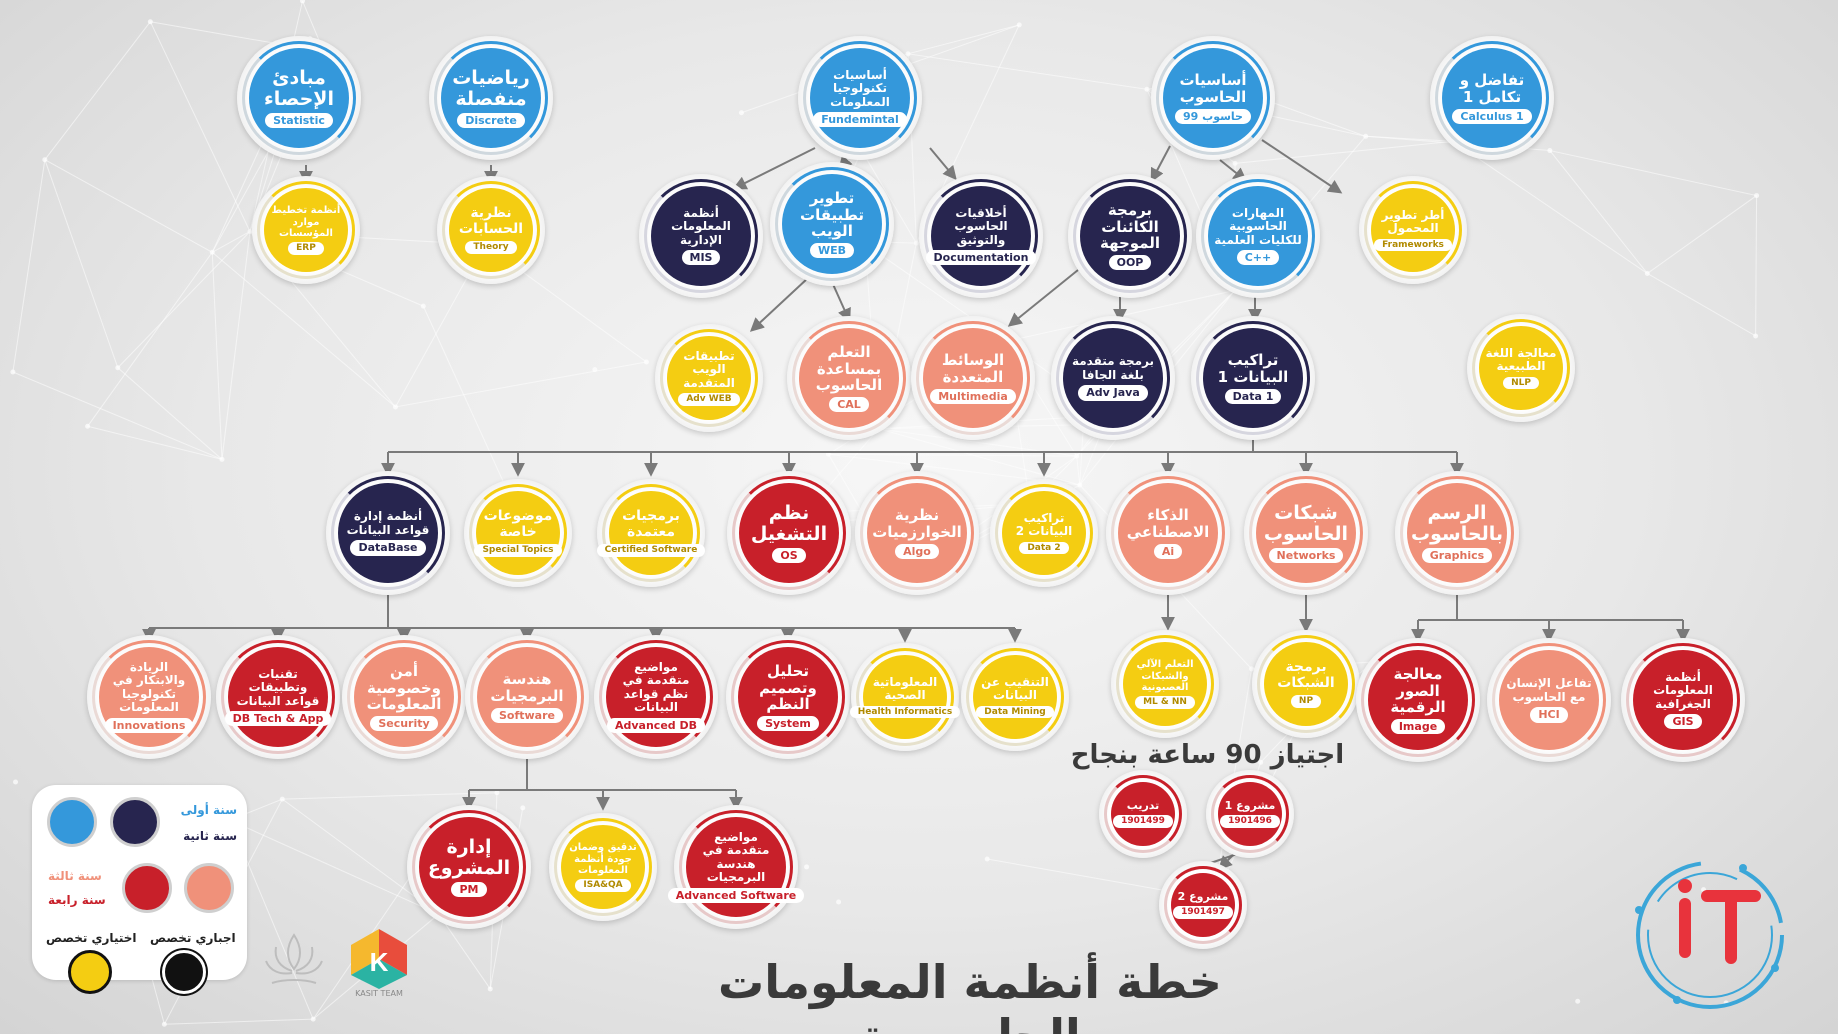 Image resolution: width=1838 pixels, height=1034 pixels. Describe the element at coordinates (1213, 116) in the screenshot. I see `course-code-badge: حاسوب 99` at that location.